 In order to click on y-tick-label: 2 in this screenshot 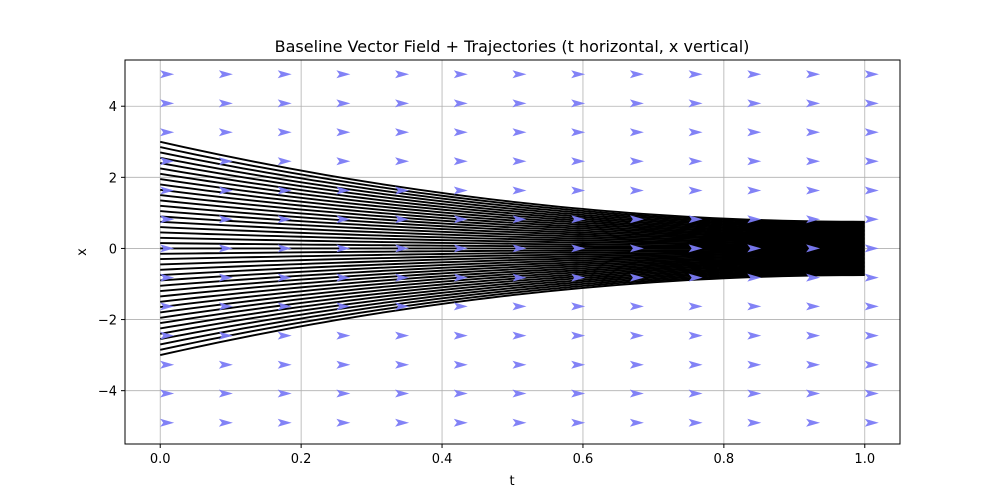, I will do `click(113, 178)`.